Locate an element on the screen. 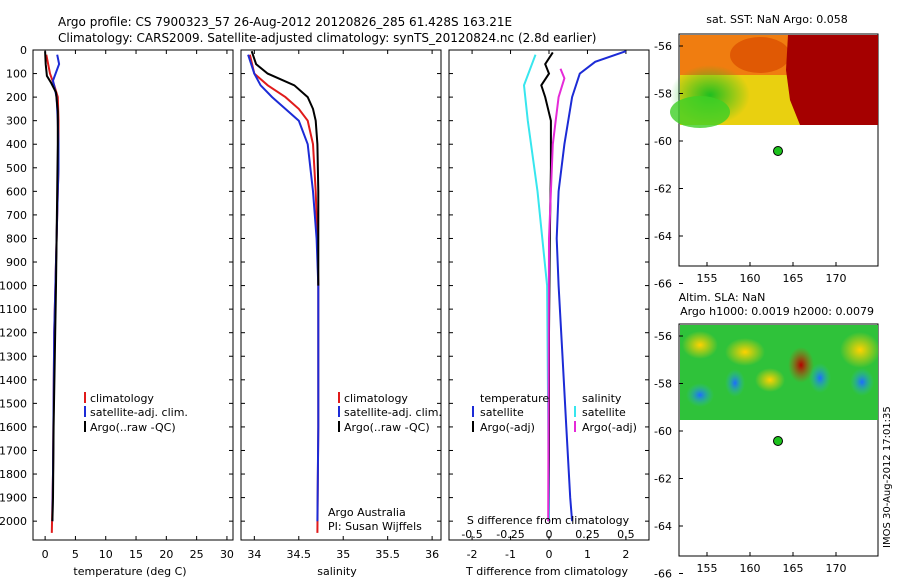 The width and height of the screenshot is (900, 580). map-y-tick-label: -66 is located at coordinates (663, 574).